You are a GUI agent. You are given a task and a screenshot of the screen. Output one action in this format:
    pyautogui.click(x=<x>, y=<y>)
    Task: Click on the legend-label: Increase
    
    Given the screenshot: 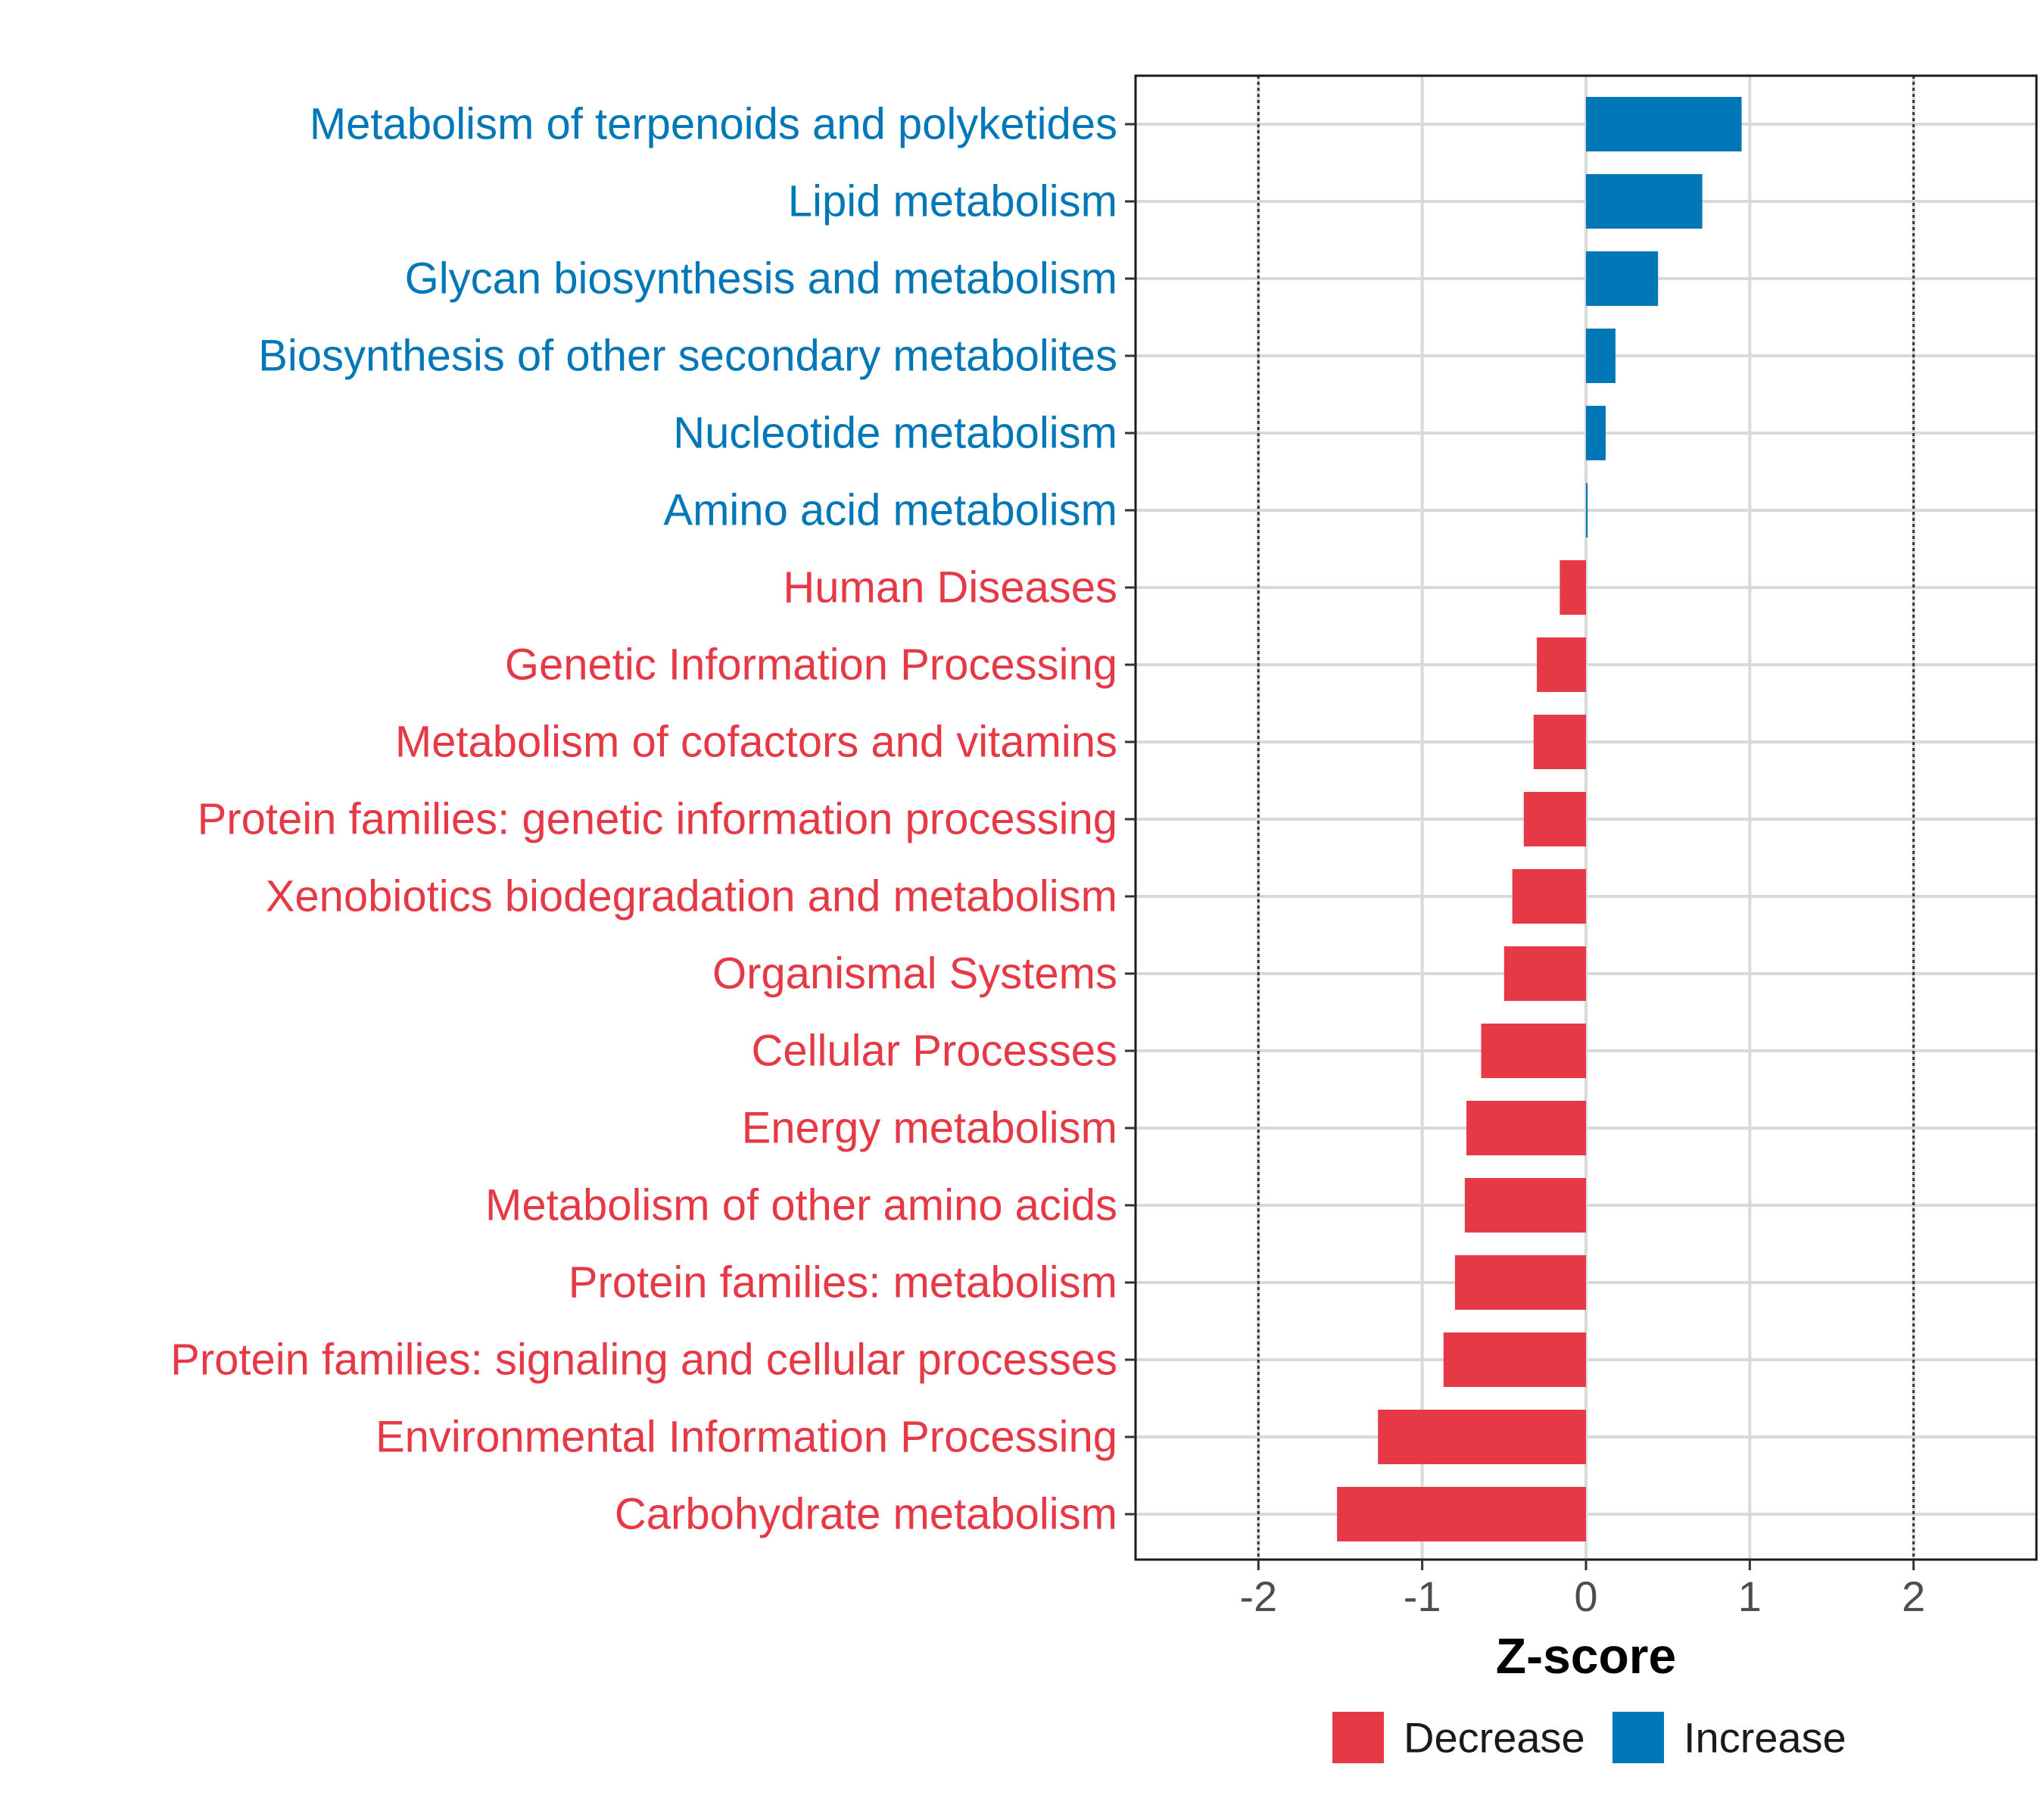 What is the action you would take?
    pyautogui.click(x=1765, y=1738)
    